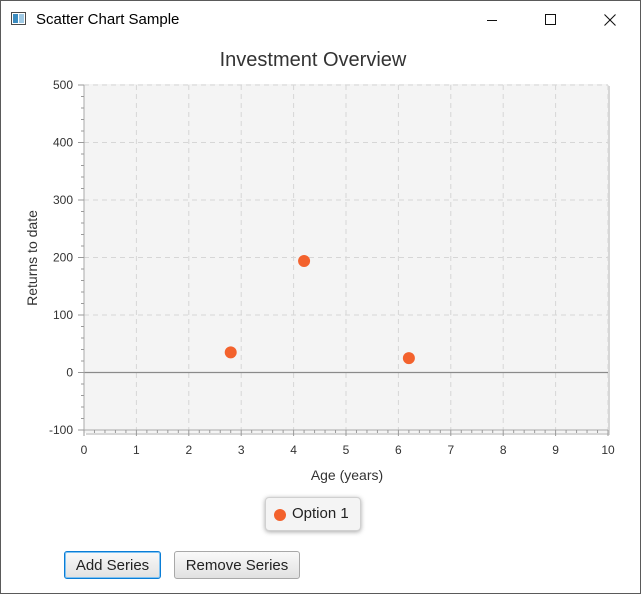 The width and height of the screenshot is (641, 594). What do you see at coordinates (555, 450) in the screenshot?
I see `x-tick-label: 9` at bounding box center [555, 450].